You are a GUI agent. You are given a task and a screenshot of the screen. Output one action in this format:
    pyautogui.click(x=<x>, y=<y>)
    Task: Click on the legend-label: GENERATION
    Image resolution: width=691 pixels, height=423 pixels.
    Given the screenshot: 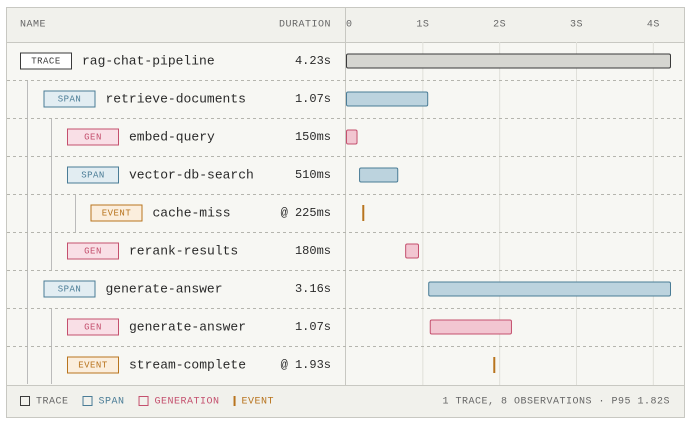 What is the action you would take?
    pyautogui.click(x=187, y=402)
    